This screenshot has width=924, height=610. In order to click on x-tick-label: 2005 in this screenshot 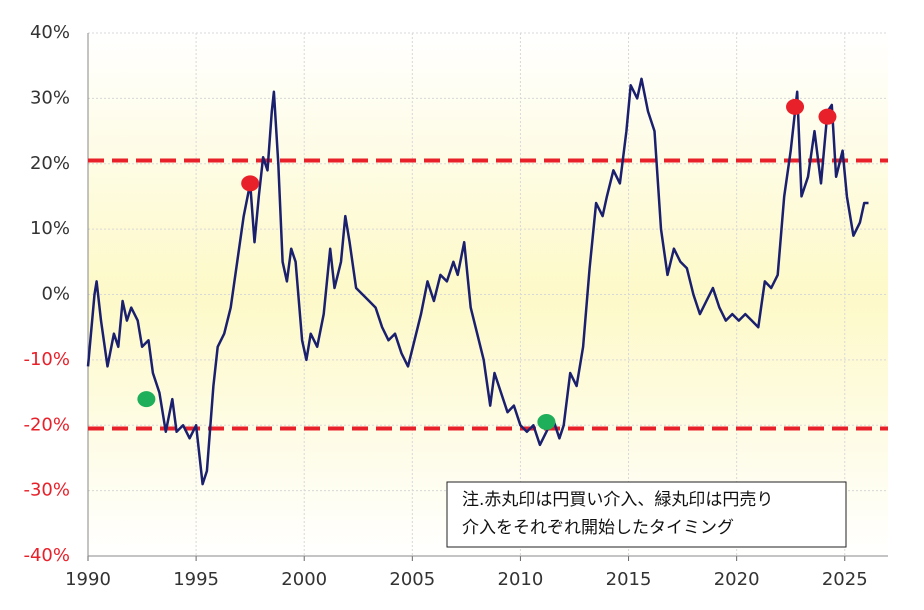, I will do `click(412, 579)`.